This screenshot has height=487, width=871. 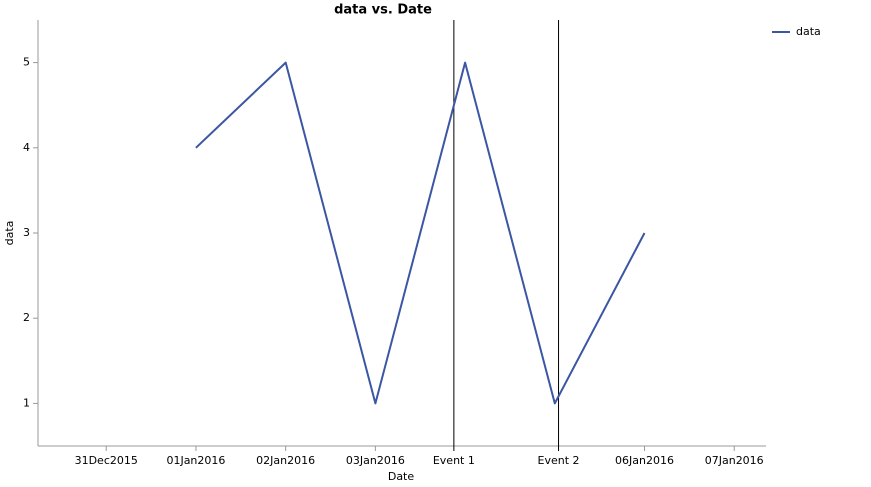 I want to click on x-tick-label: 07Jan2016, so click(x=734, y=460).